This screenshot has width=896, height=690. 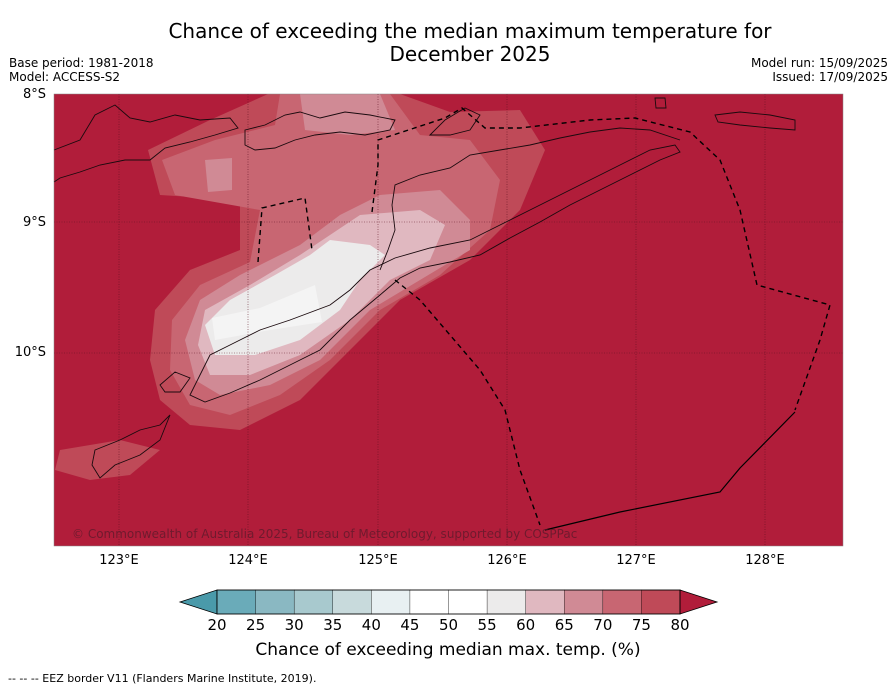 What do you see at coordinates (378, 560) in the screenshot?
I see `lon-label-125e: 125°E` at bounding box center [378, 560].